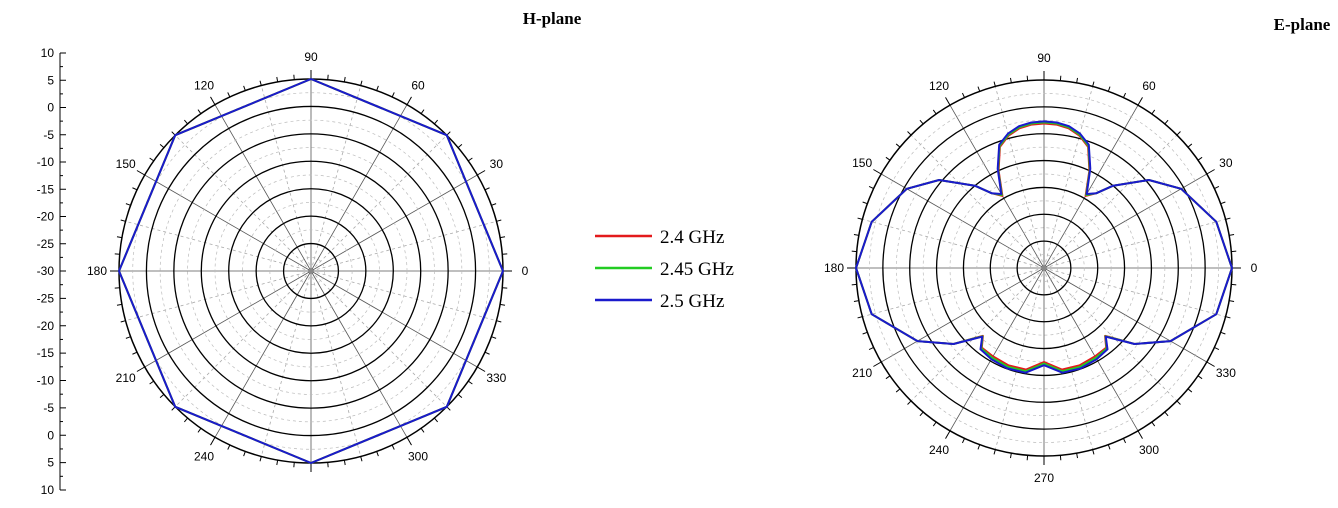 The height and width of the screenshot is (508, 1338). Describe the element at coordinates (552, 18) in the screenshot. I see `h-plane-title: H-plane` at that location.